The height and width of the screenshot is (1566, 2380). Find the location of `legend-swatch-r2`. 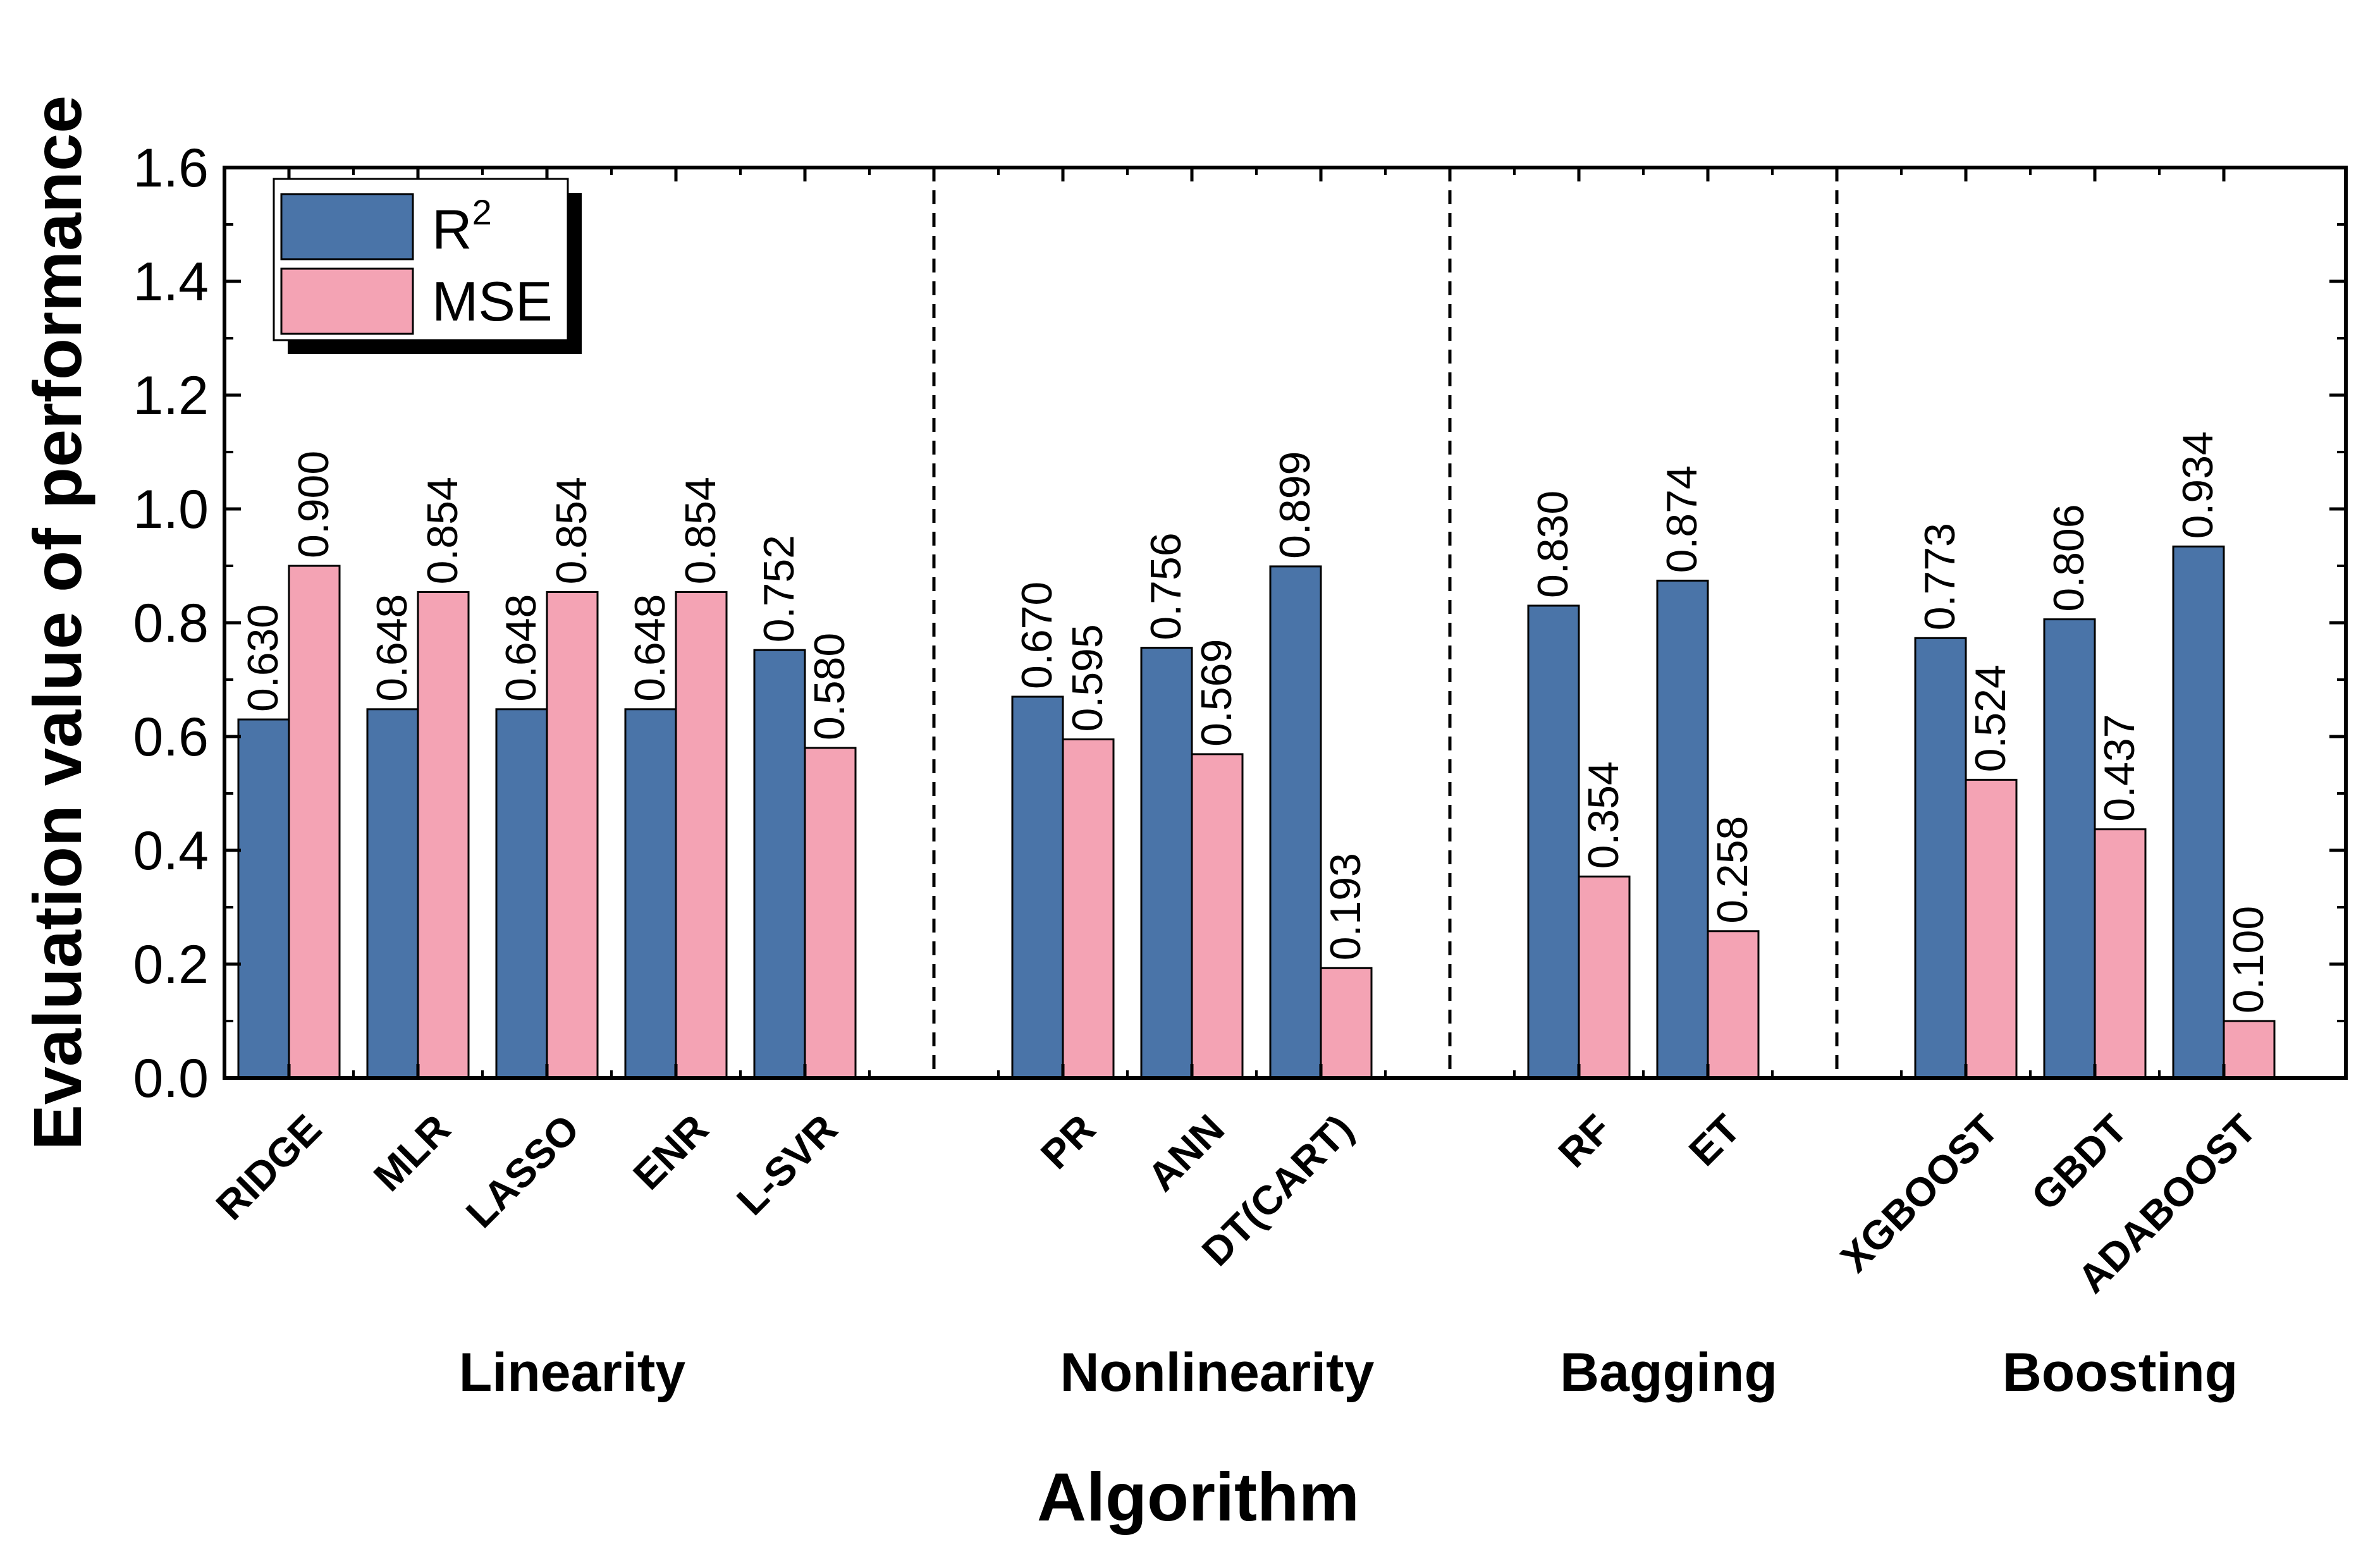

legend-swatch-r2 is located at coordinates (347, 226).